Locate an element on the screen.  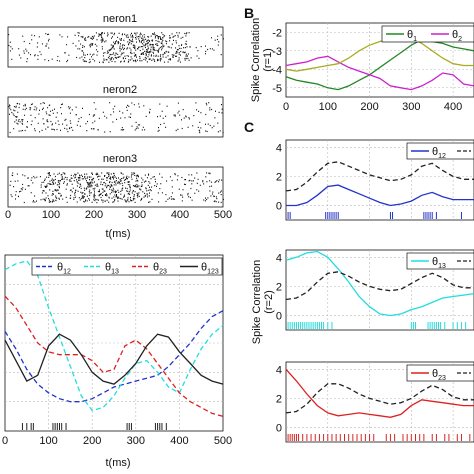
raster-x-tick-label: 100 is located at coordinates (51, 215).